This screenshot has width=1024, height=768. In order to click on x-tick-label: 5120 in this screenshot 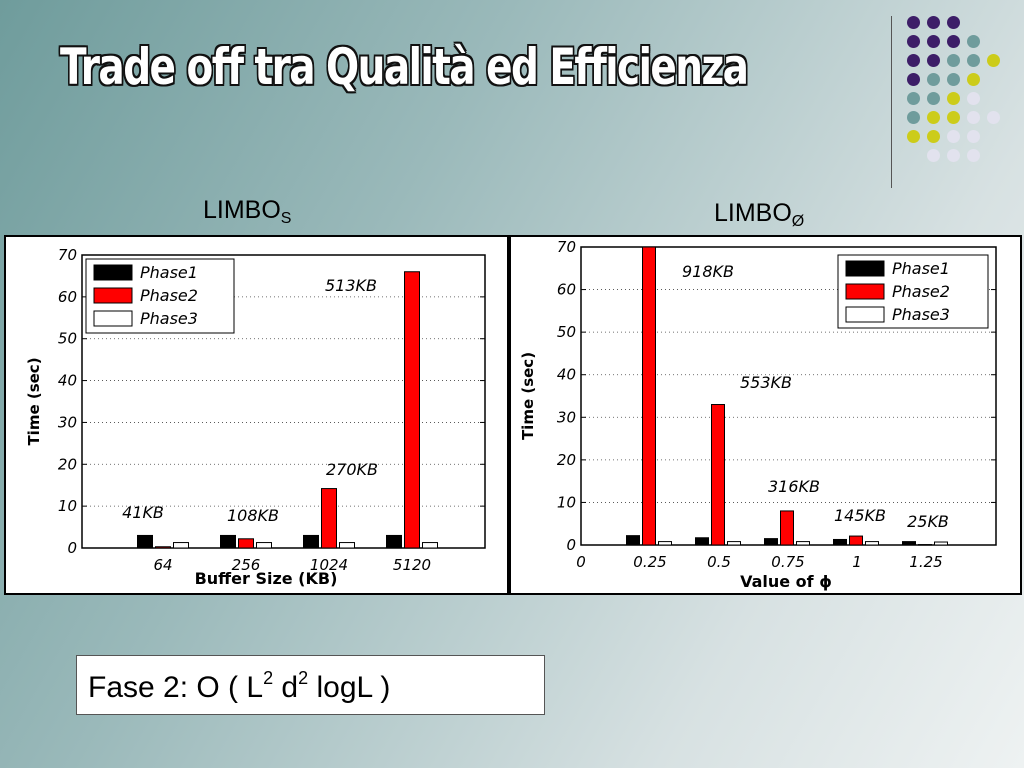, I will do `click(412, 565)`.